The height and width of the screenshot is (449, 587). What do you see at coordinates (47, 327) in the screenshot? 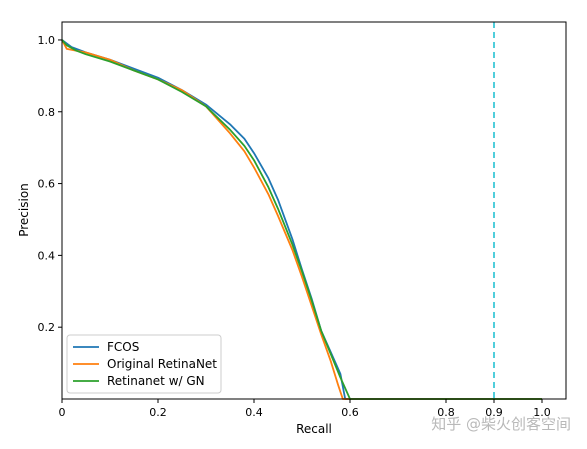
I see `y-tick-label: 0.2` at bounding box center [47, 327].